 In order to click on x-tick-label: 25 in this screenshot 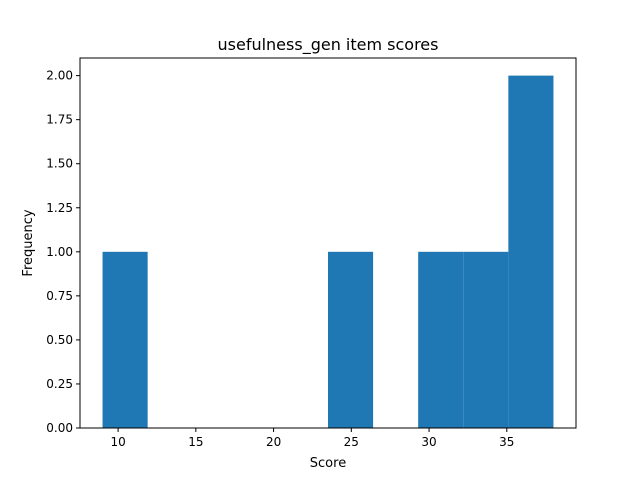, I will do `click(351, 442)`.